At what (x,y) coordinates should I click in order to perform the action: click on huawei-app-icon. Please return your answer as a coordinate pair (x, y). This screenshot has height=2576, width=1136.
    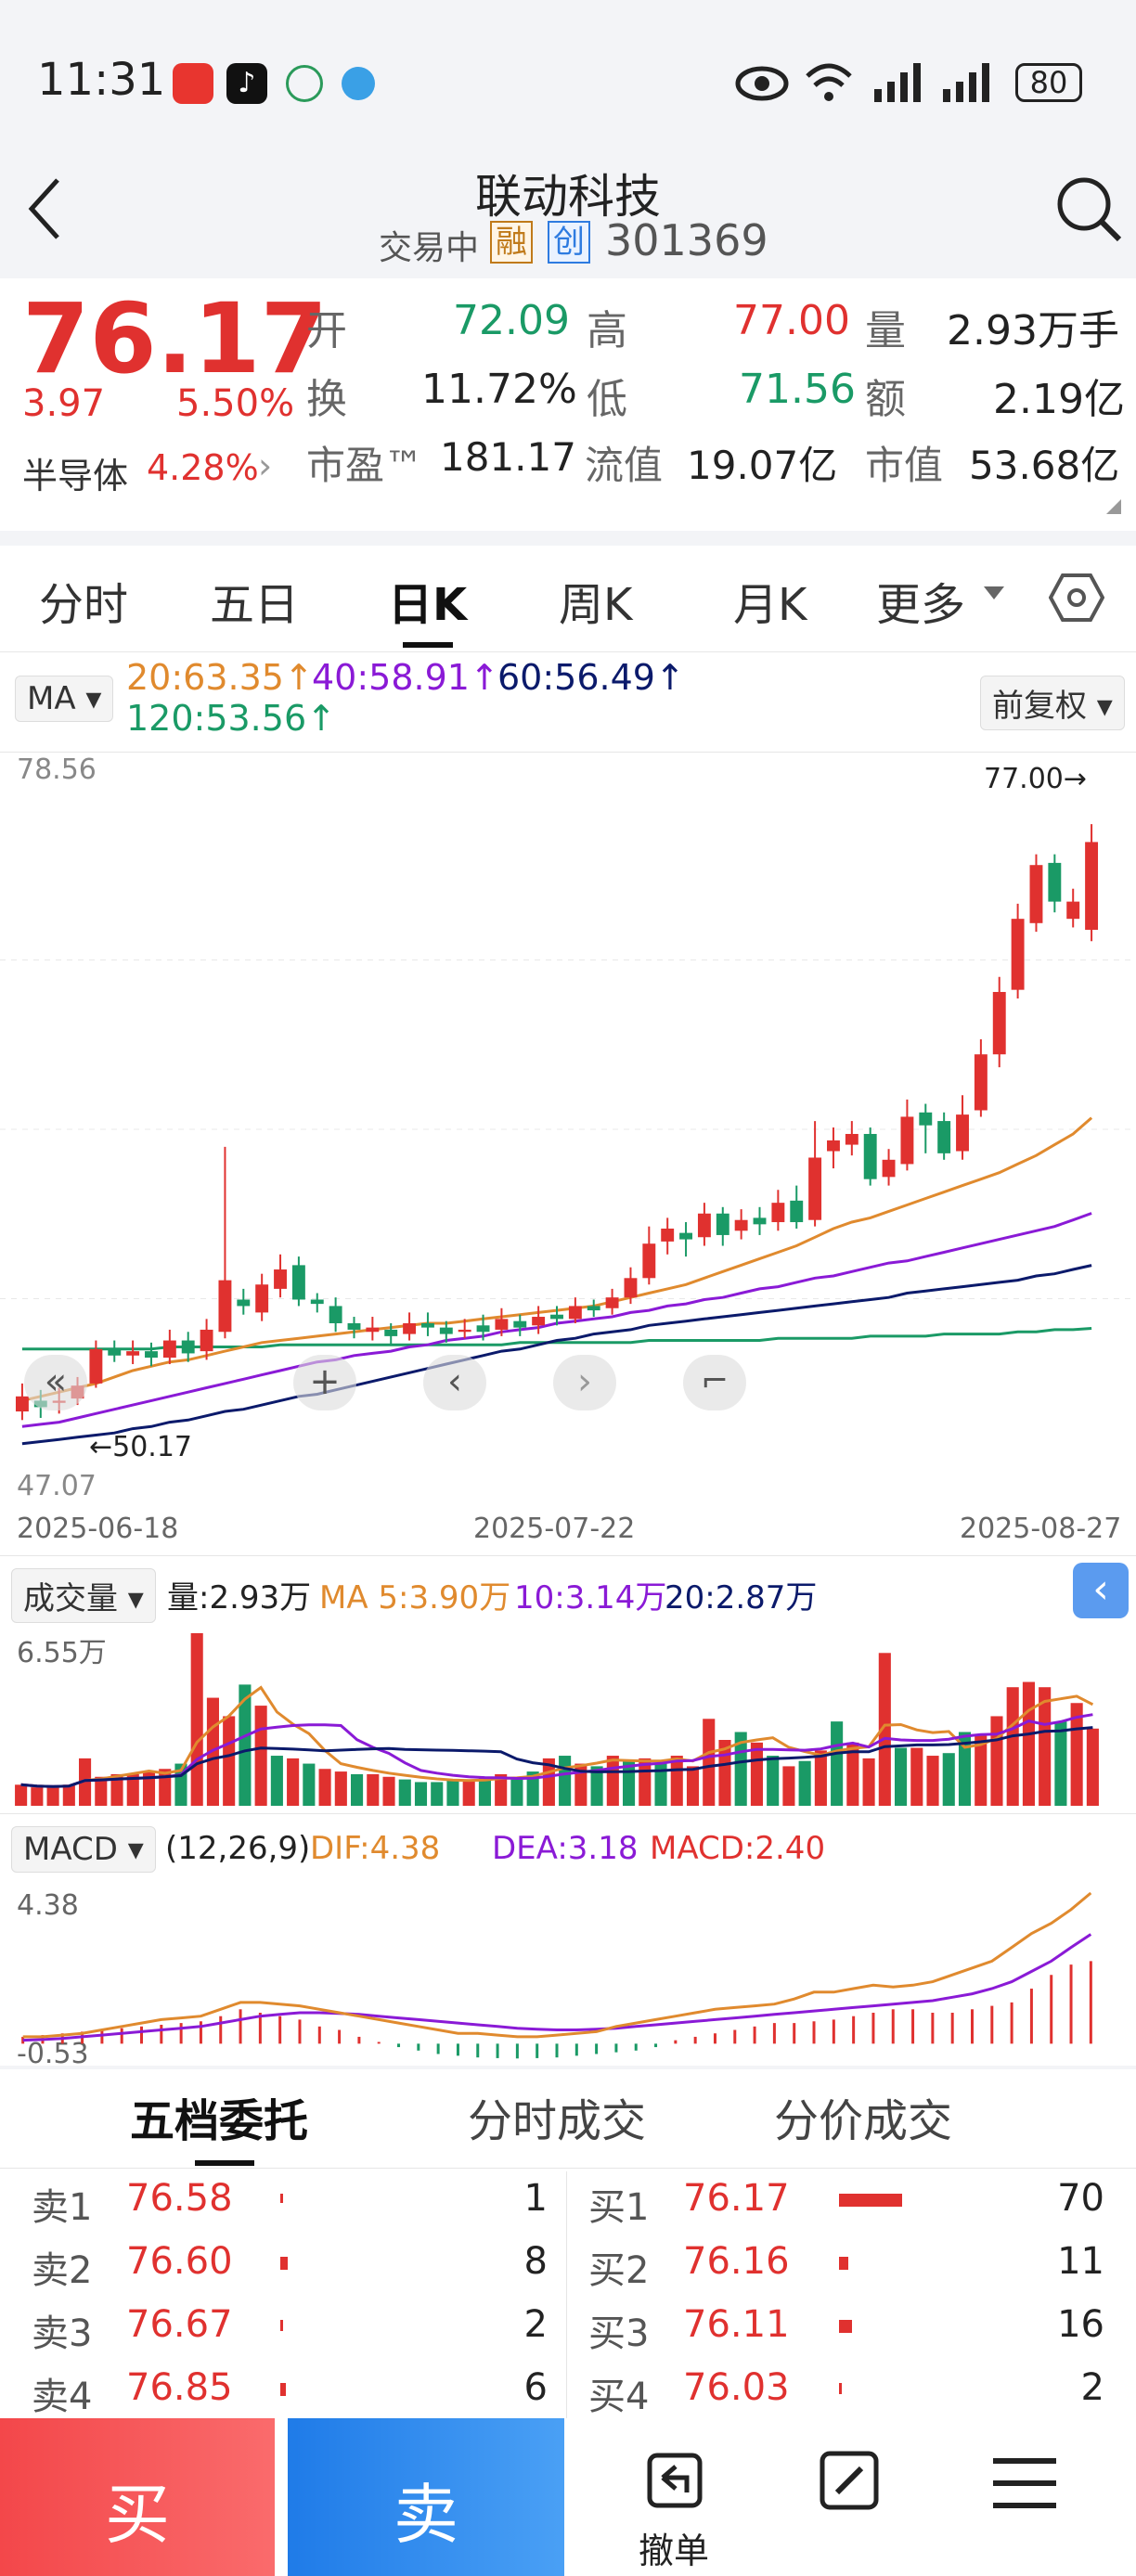
    Looking at the image, I should click on (193, 84).